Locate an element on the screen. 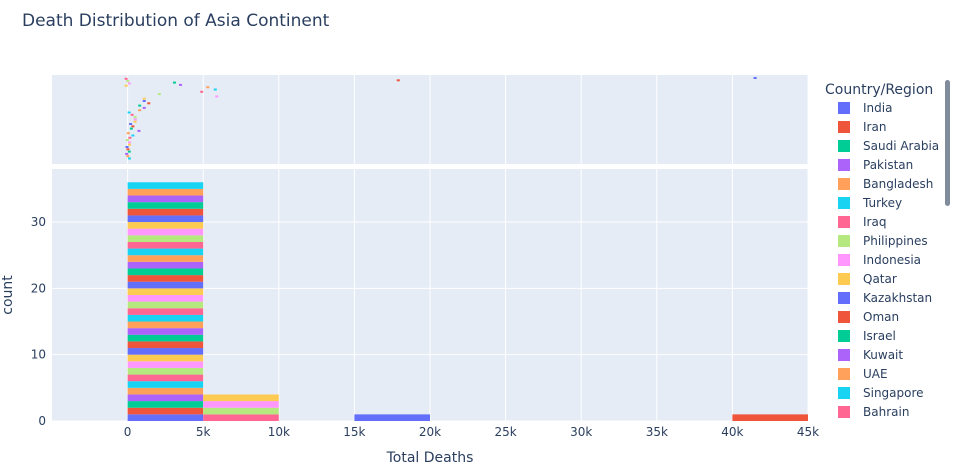 The height and width of the screenshot is (466, 959). legend-label: Qatar is located at coordinates (880, 279).